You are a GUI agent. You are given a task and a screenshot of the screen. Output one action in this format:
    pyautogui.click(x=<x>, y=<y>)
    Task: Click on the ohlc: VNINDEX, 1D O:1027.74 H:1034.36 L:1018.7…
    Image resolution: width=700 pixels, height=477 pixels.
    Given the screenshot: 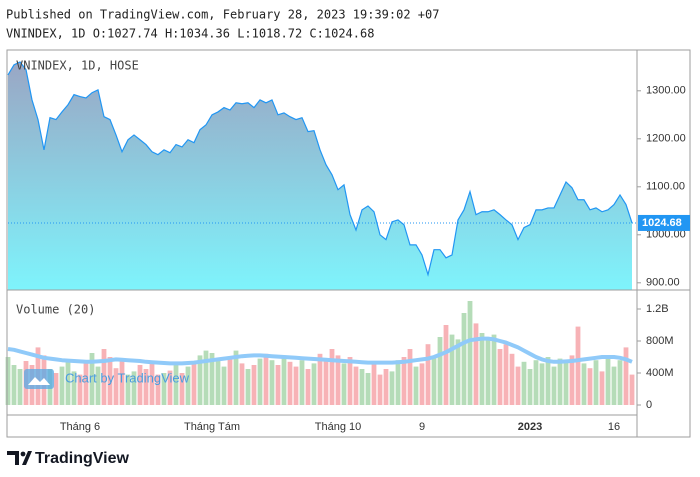 What is the action you would take?
    pyautogui.click(x=190, y=34)
    